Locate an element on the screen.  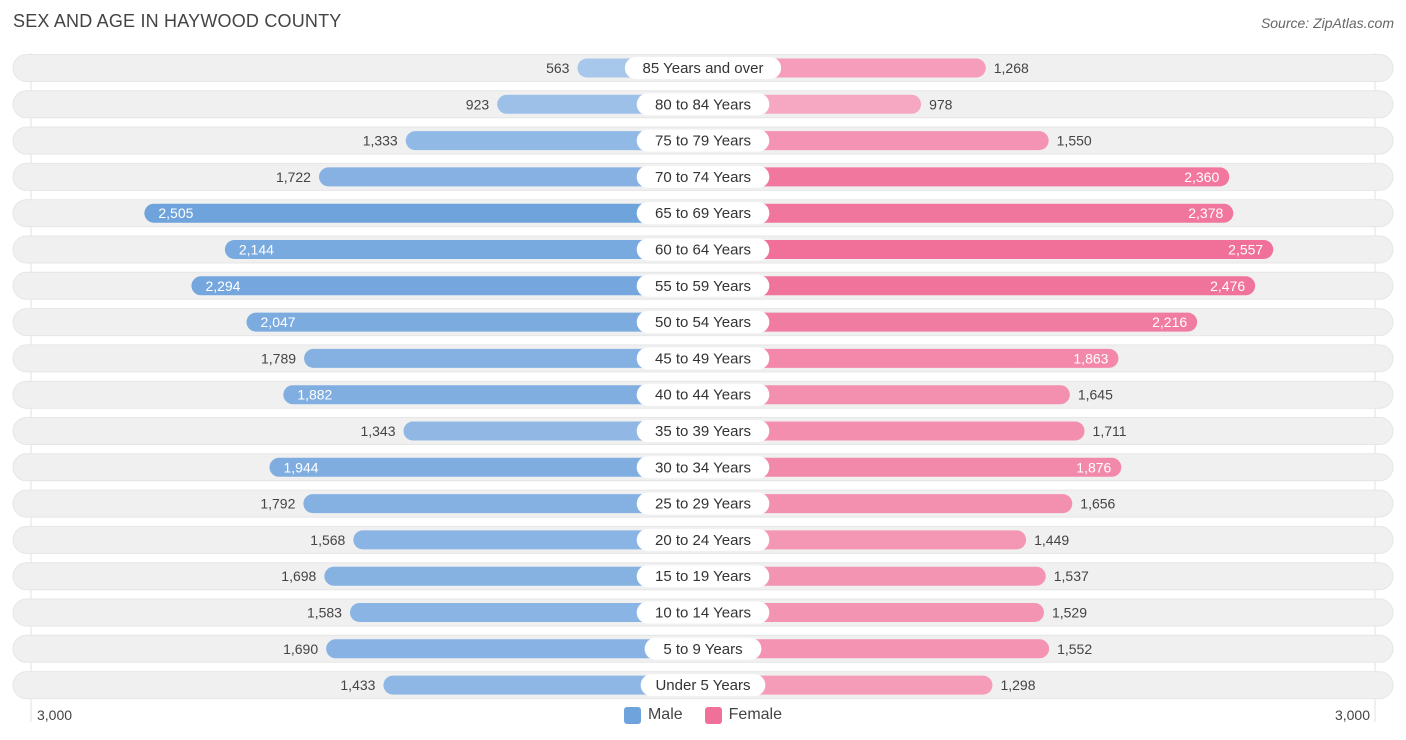
category-label-70-to-74-years: 70 to 74 Years is located at coordinates (703, 177).